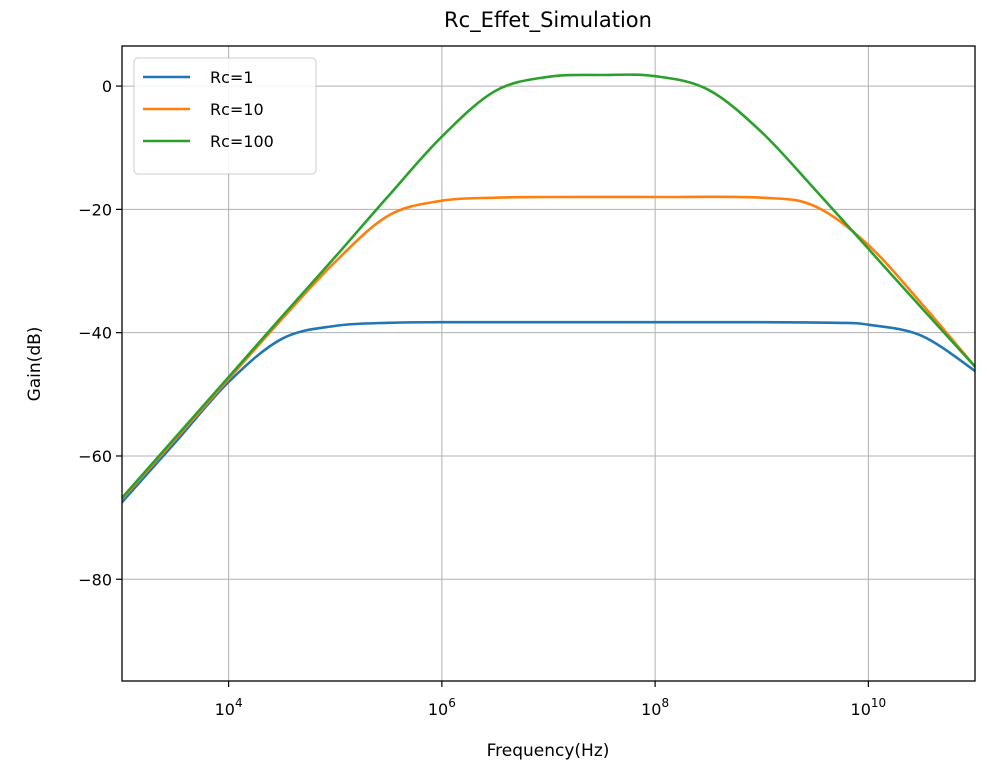 The width and height of the screenshot is (987, 767). I want to click on legend-label: Rc=10, so click(237, 109).